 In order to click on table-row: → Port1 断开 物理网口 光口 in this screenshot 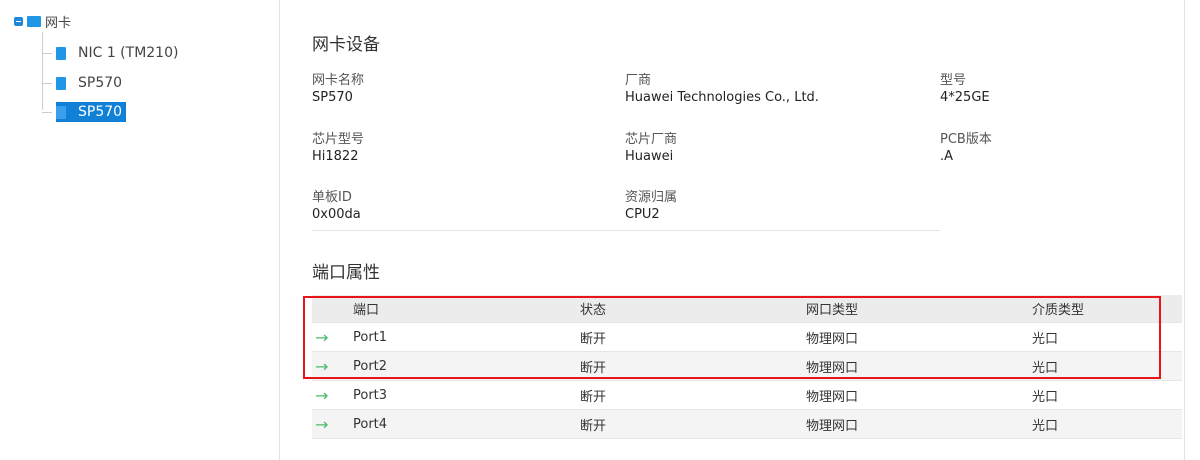, I will do `click(747, 337)`.